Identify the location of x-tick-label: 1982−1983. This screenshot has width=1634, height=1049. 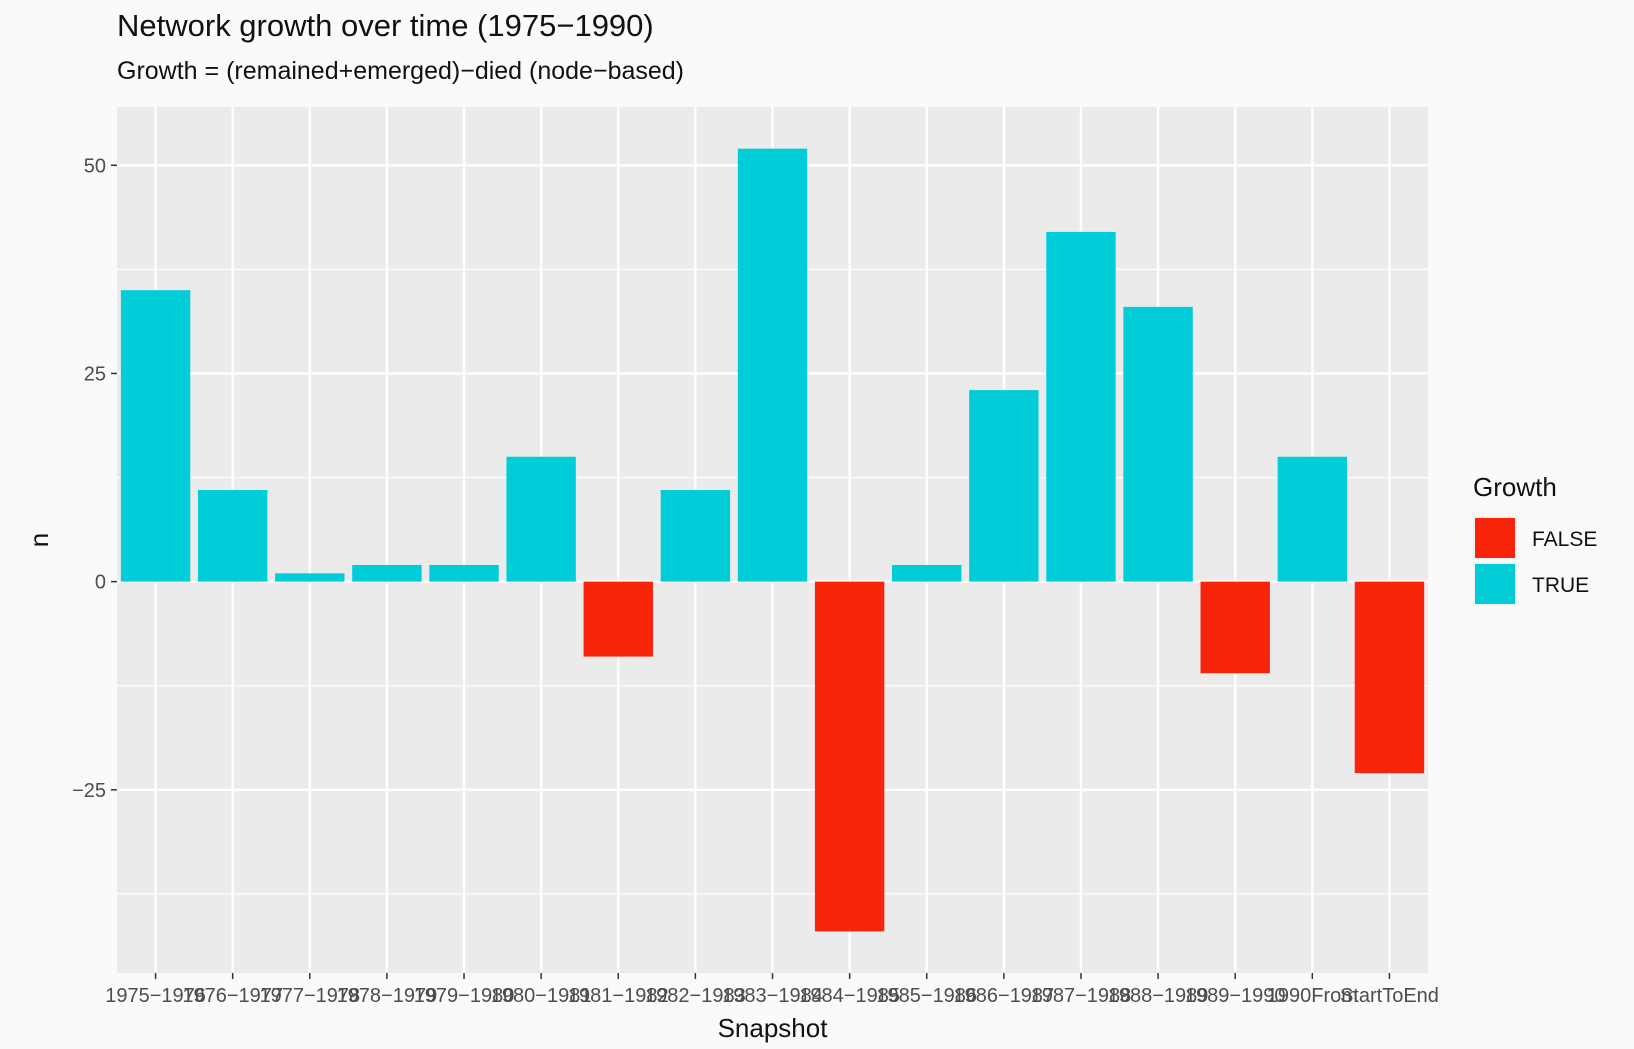
(695, 996).